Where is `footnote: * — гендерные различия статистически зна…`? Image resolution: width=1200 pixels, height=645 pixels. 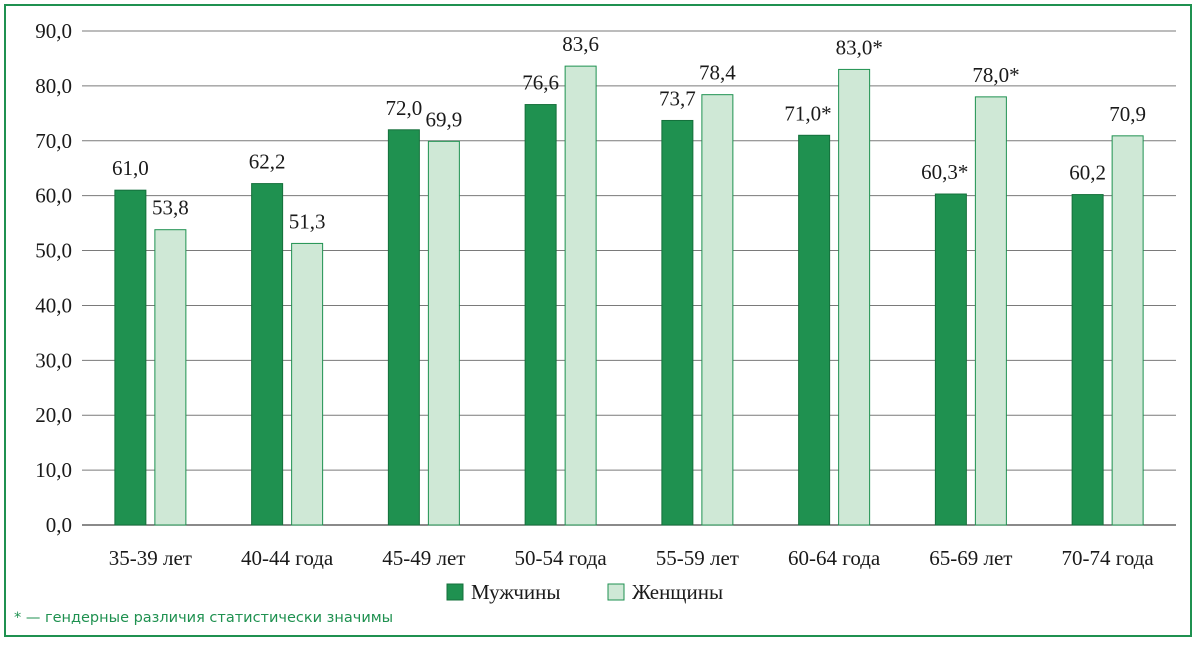
footnote: * — гендерные различия статистически зна… is located at coordinates (204, 618).